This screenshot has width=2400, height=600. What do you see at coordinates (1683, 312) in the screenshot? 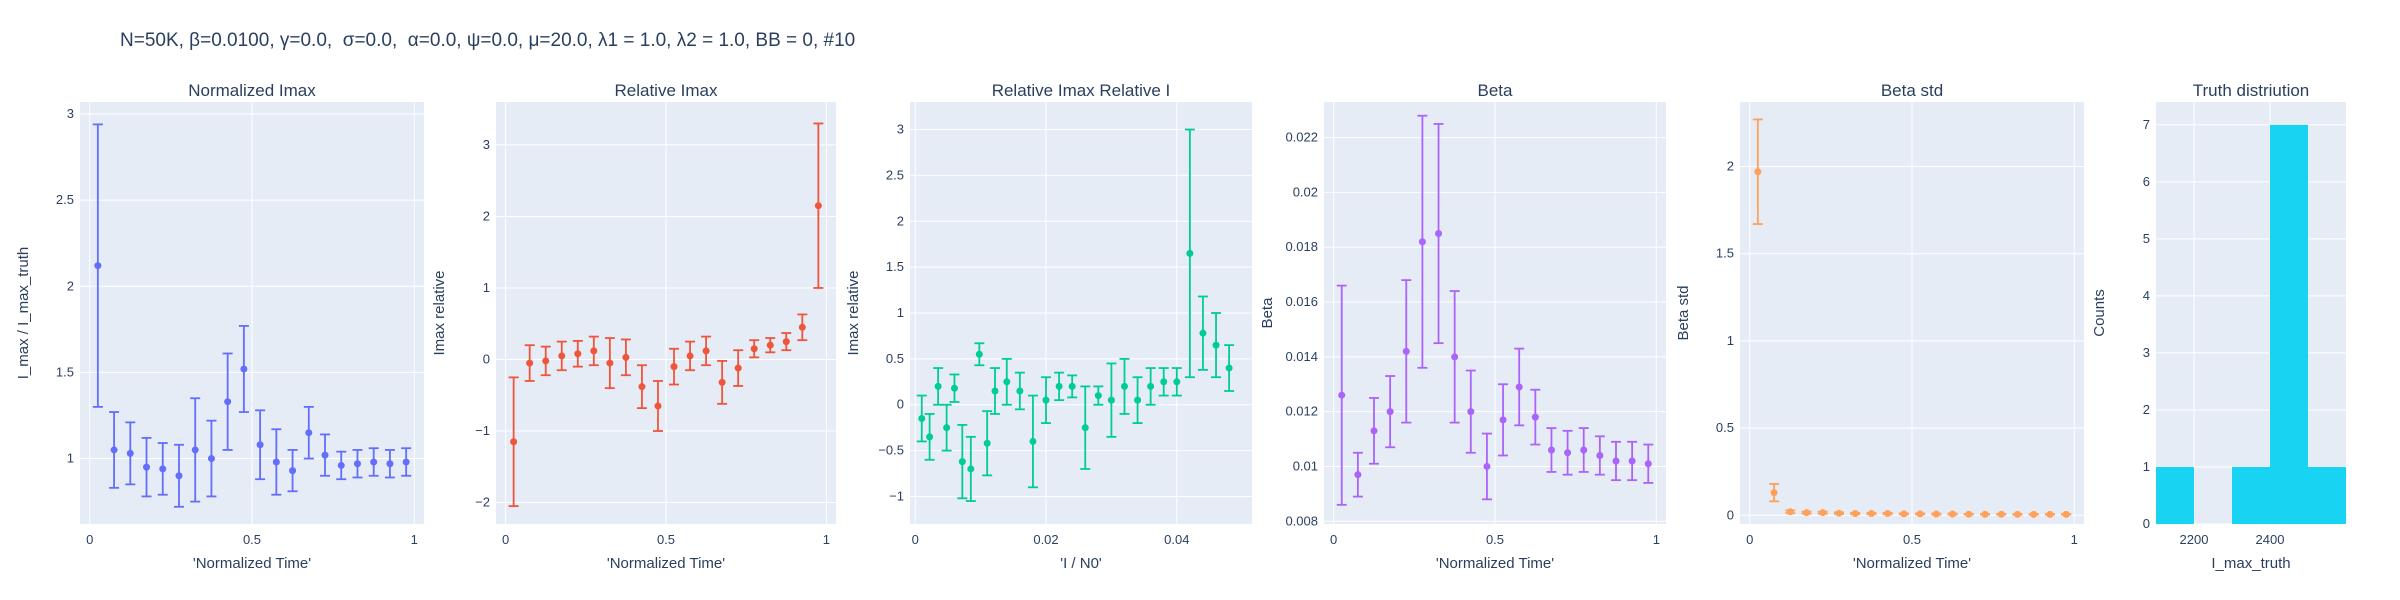
I see `y-axis-title: Beta std` at bounding box center [1683, 312].